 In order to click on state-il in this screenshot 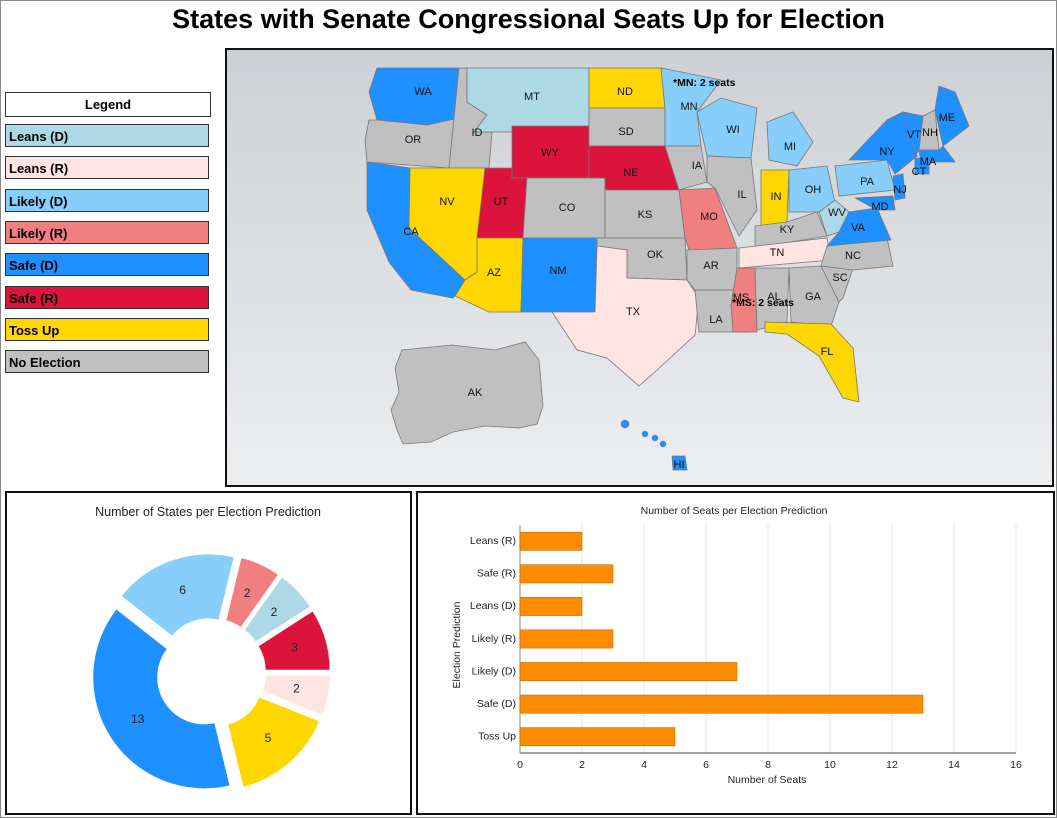, I will do `click(732, 196)`.